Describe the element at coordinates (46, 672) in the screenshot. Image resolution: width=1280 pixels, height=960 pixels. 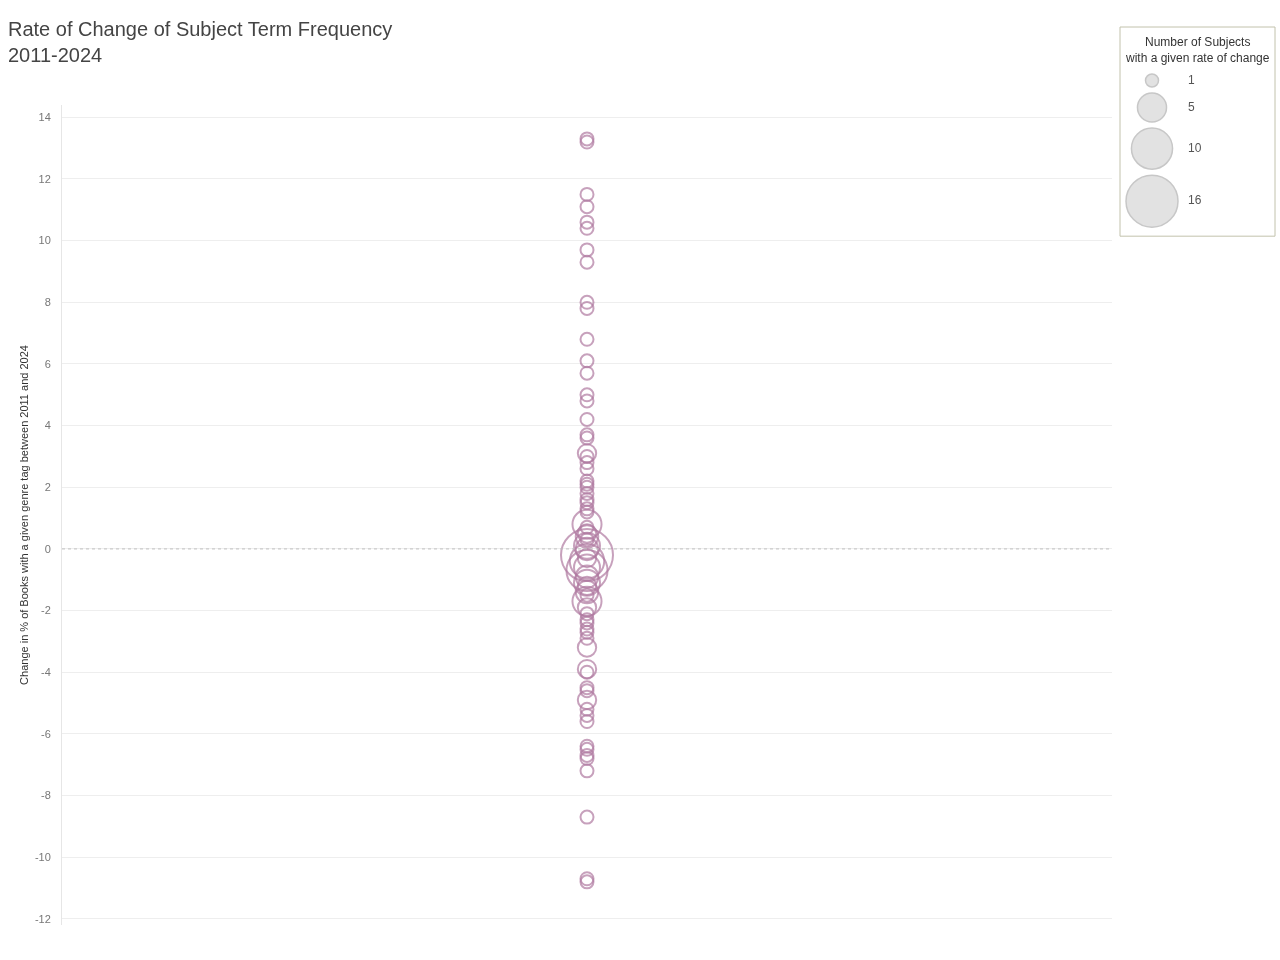
I see `y-tick-label: -4` at that location.